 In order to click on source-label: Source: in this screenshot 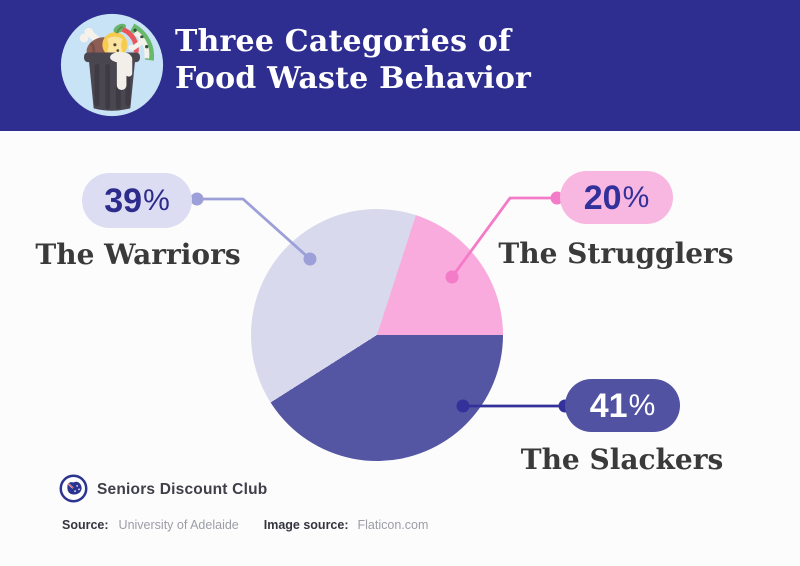, I will do `click(85, 525)`.